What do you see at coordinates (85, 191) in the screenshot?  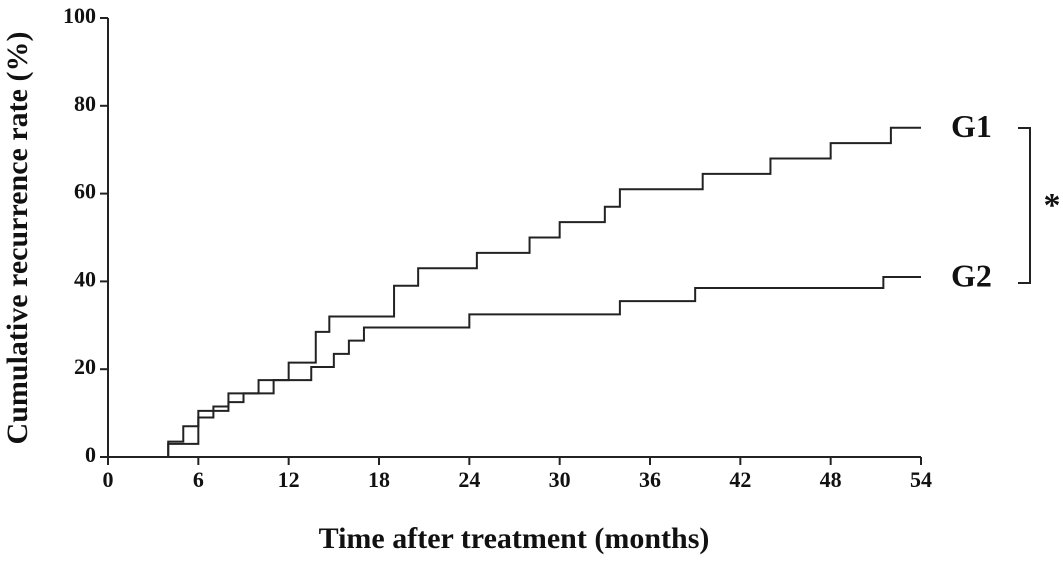 I see `y-tick-label: 60` at bounding box center [85, 191].